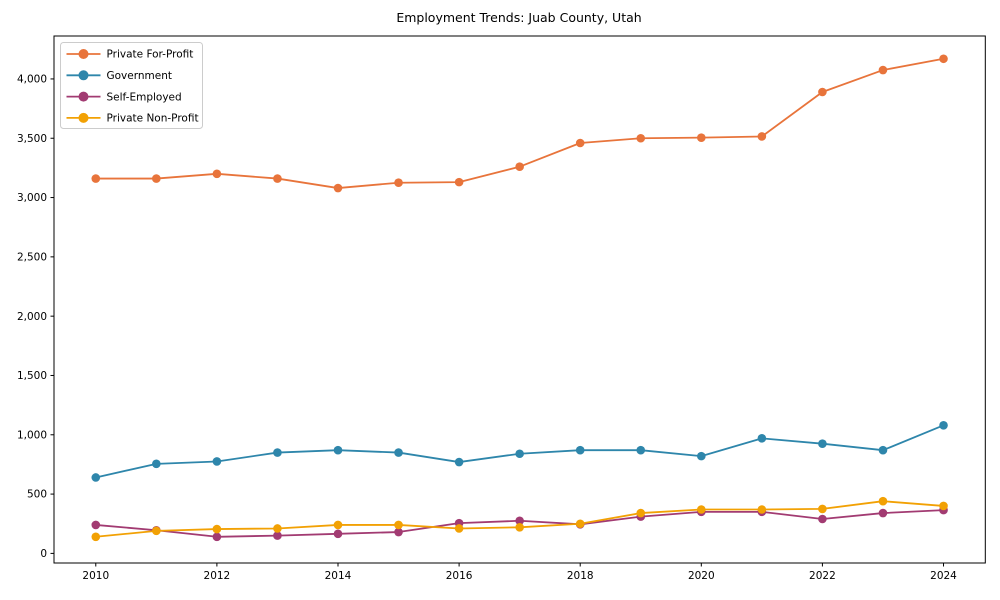  What do you see at coordinates (701, 576) in the screenshot?
I see `x-tick-label: 2020` at bounding box center [701, 576].